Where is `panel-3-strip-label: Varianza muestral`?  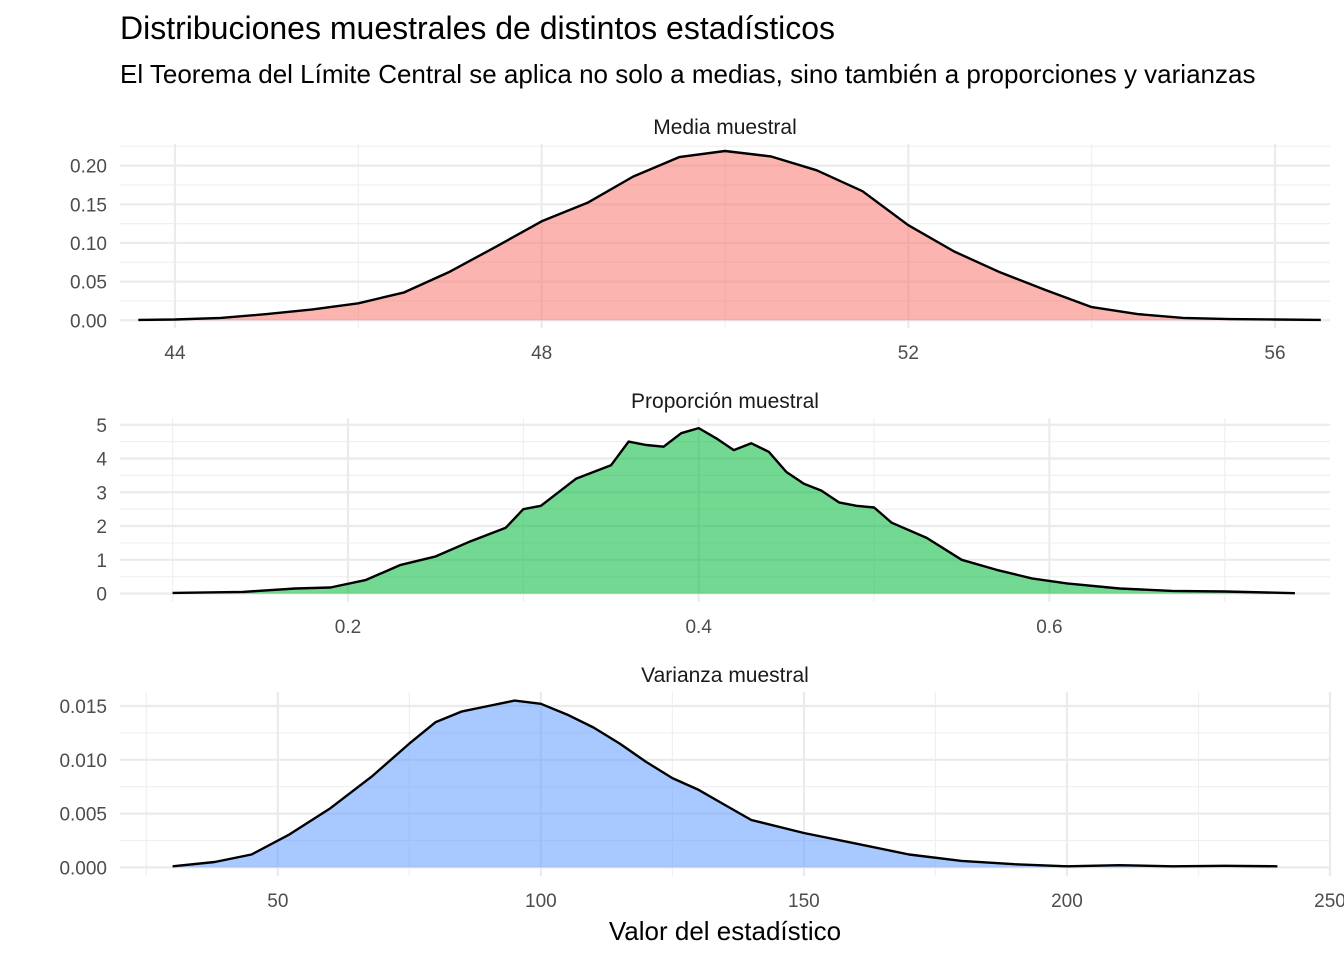
panel-3-strip-label: Varianza muestral is located at coordinates (725, 675).